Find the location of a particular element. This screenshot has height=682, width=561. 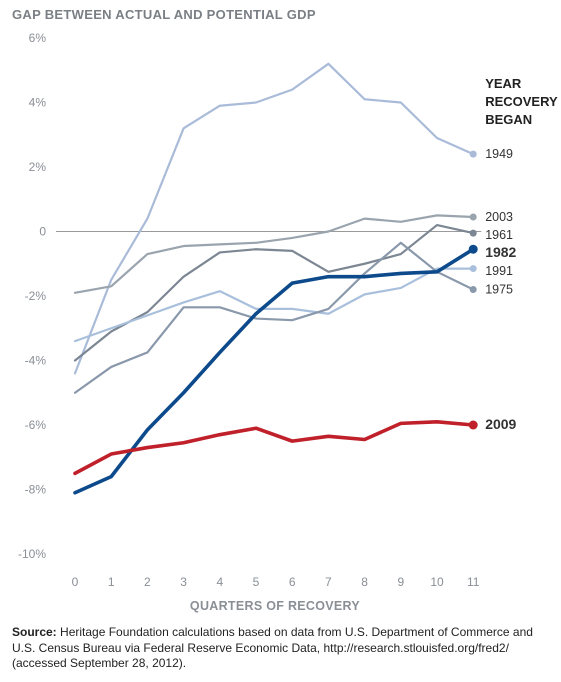

series-line-1991 is located at coordinates (274, 305).